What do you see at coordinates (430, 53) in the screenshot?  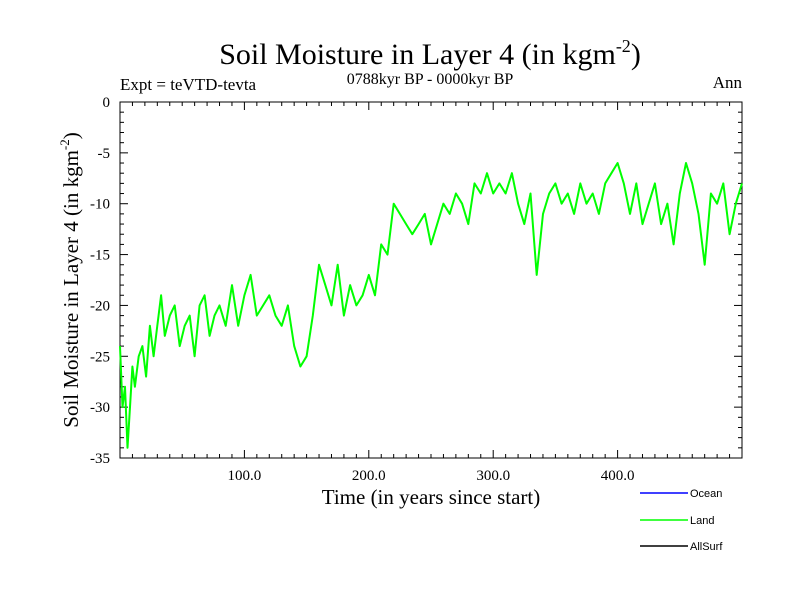 I see `chart-title: Soil Moisture in Layer 4 (in kgm-2)` at bounding box center [430, 53].